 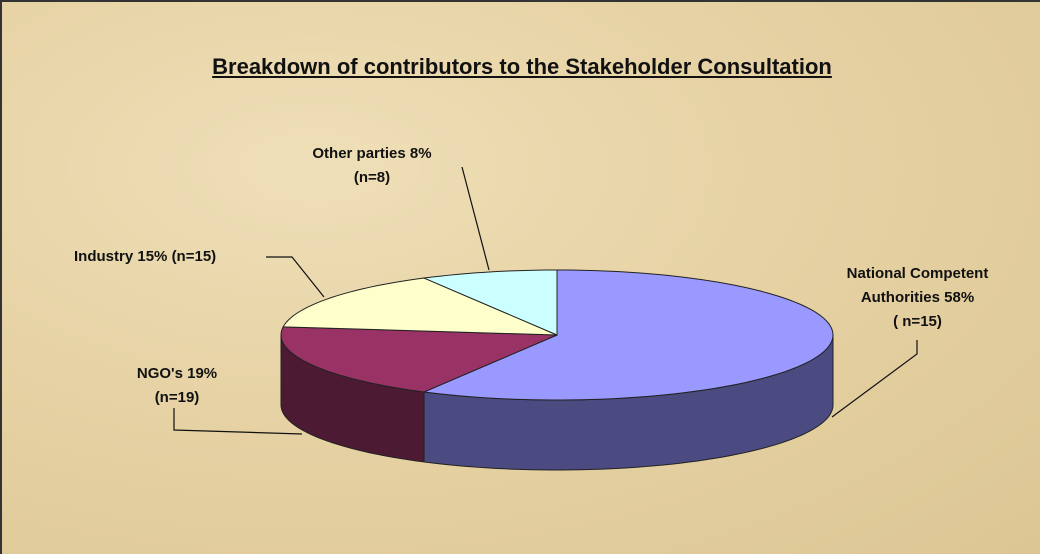 I want to click on category-name: NGO's, so click(x=159, y=373).